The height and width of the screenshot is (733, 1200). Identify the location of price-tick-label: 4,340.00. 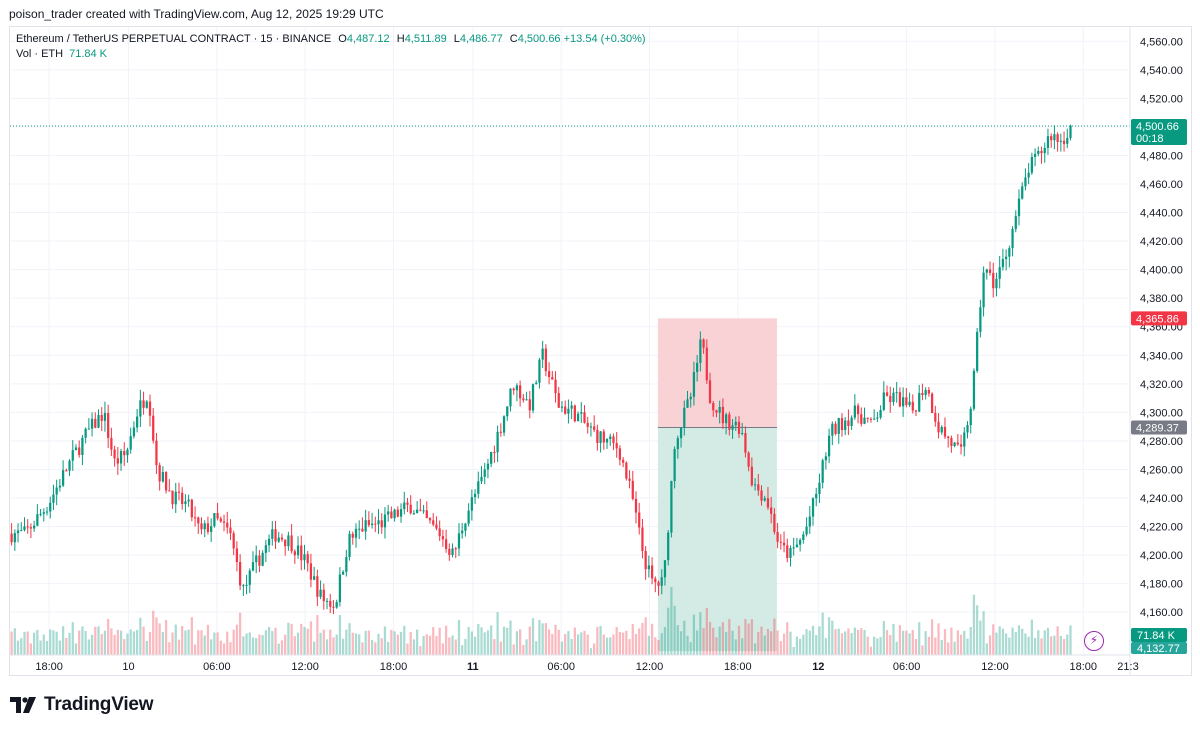
(1161, 356).